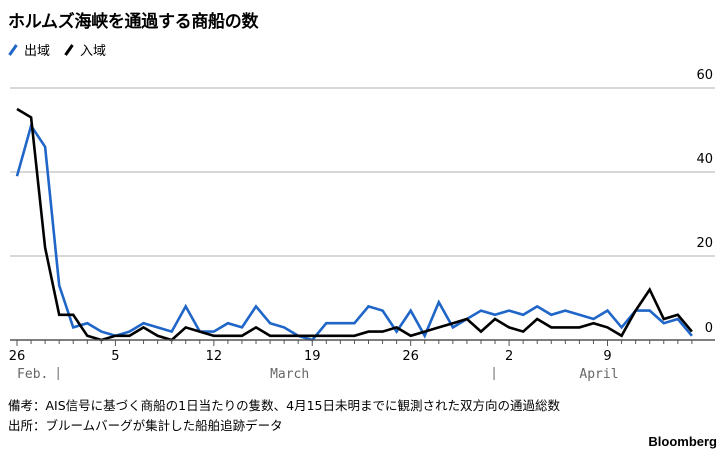 The image size is (727, 461). I want to click on x-tick-label: 9, so click(607, 356).